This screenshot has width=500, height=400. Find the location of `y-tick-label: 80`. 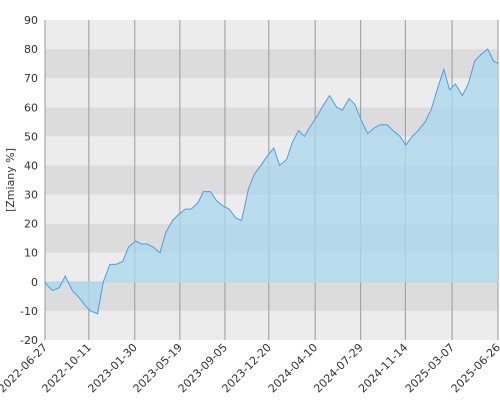

y-tick-label: 80 is located at coordinates (31, 49).